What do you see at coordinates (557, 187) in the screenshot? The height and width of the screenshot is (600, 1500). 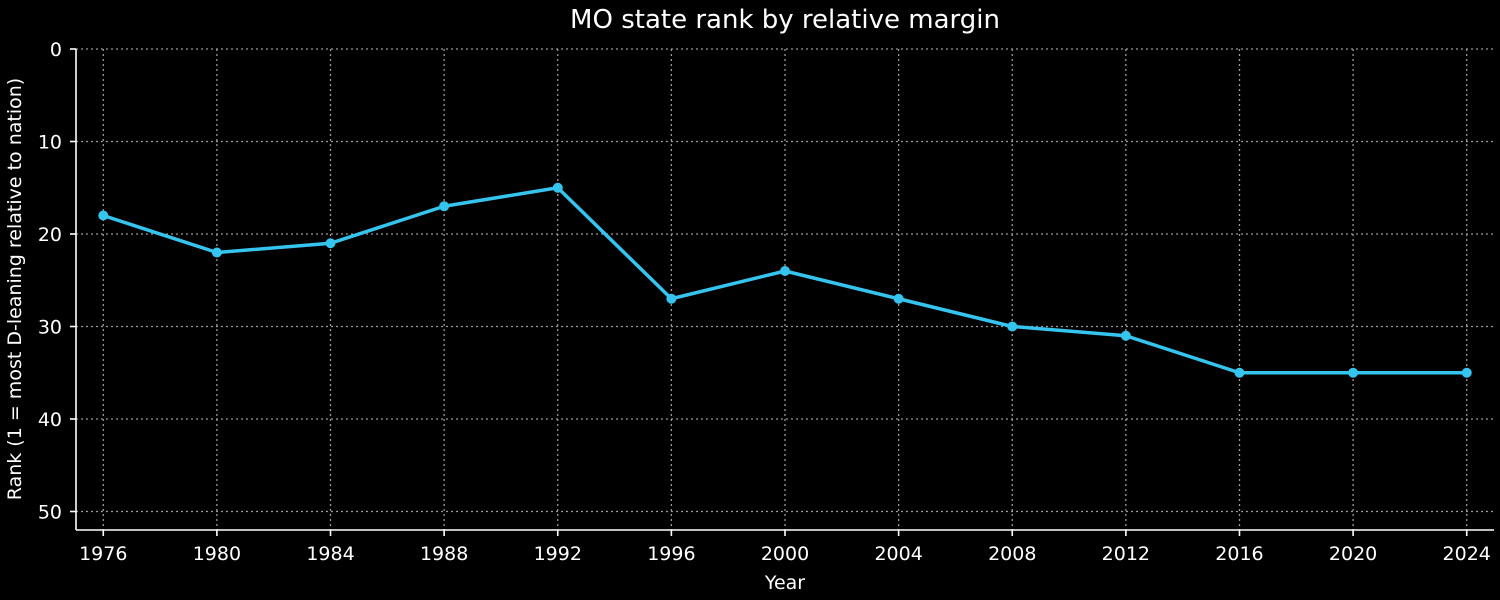 I see `data-point-1992` at bounding box center [557, 187].